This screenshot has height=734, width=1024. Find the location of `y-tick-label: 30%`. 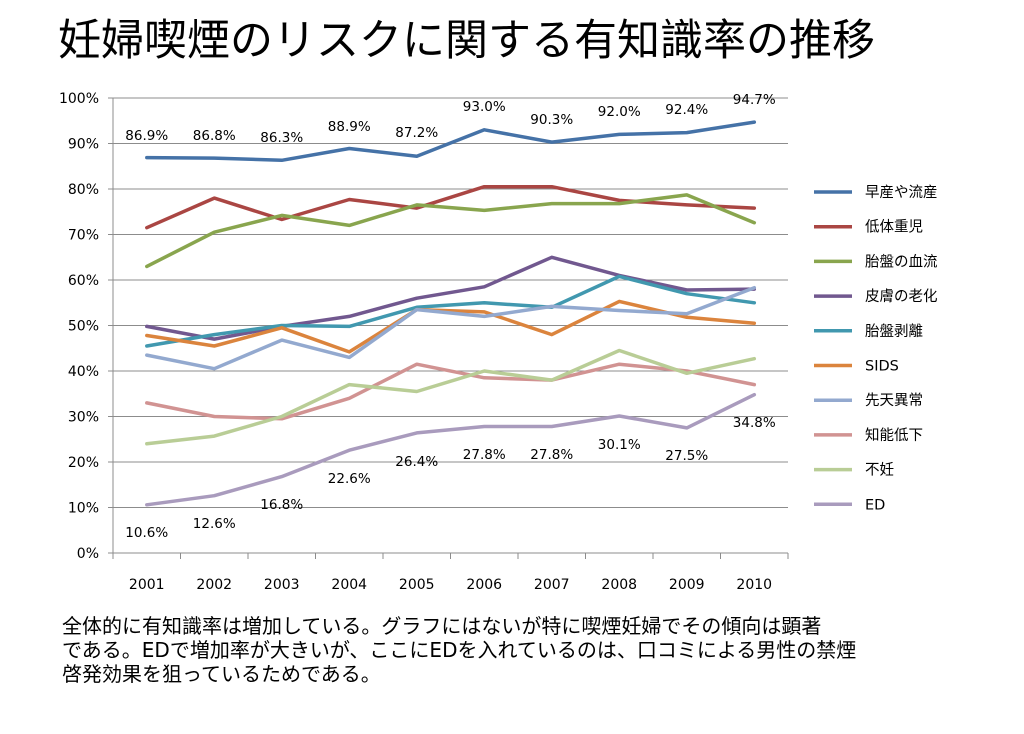

y-tick-label: 30% is located at coordinates (83, 418).